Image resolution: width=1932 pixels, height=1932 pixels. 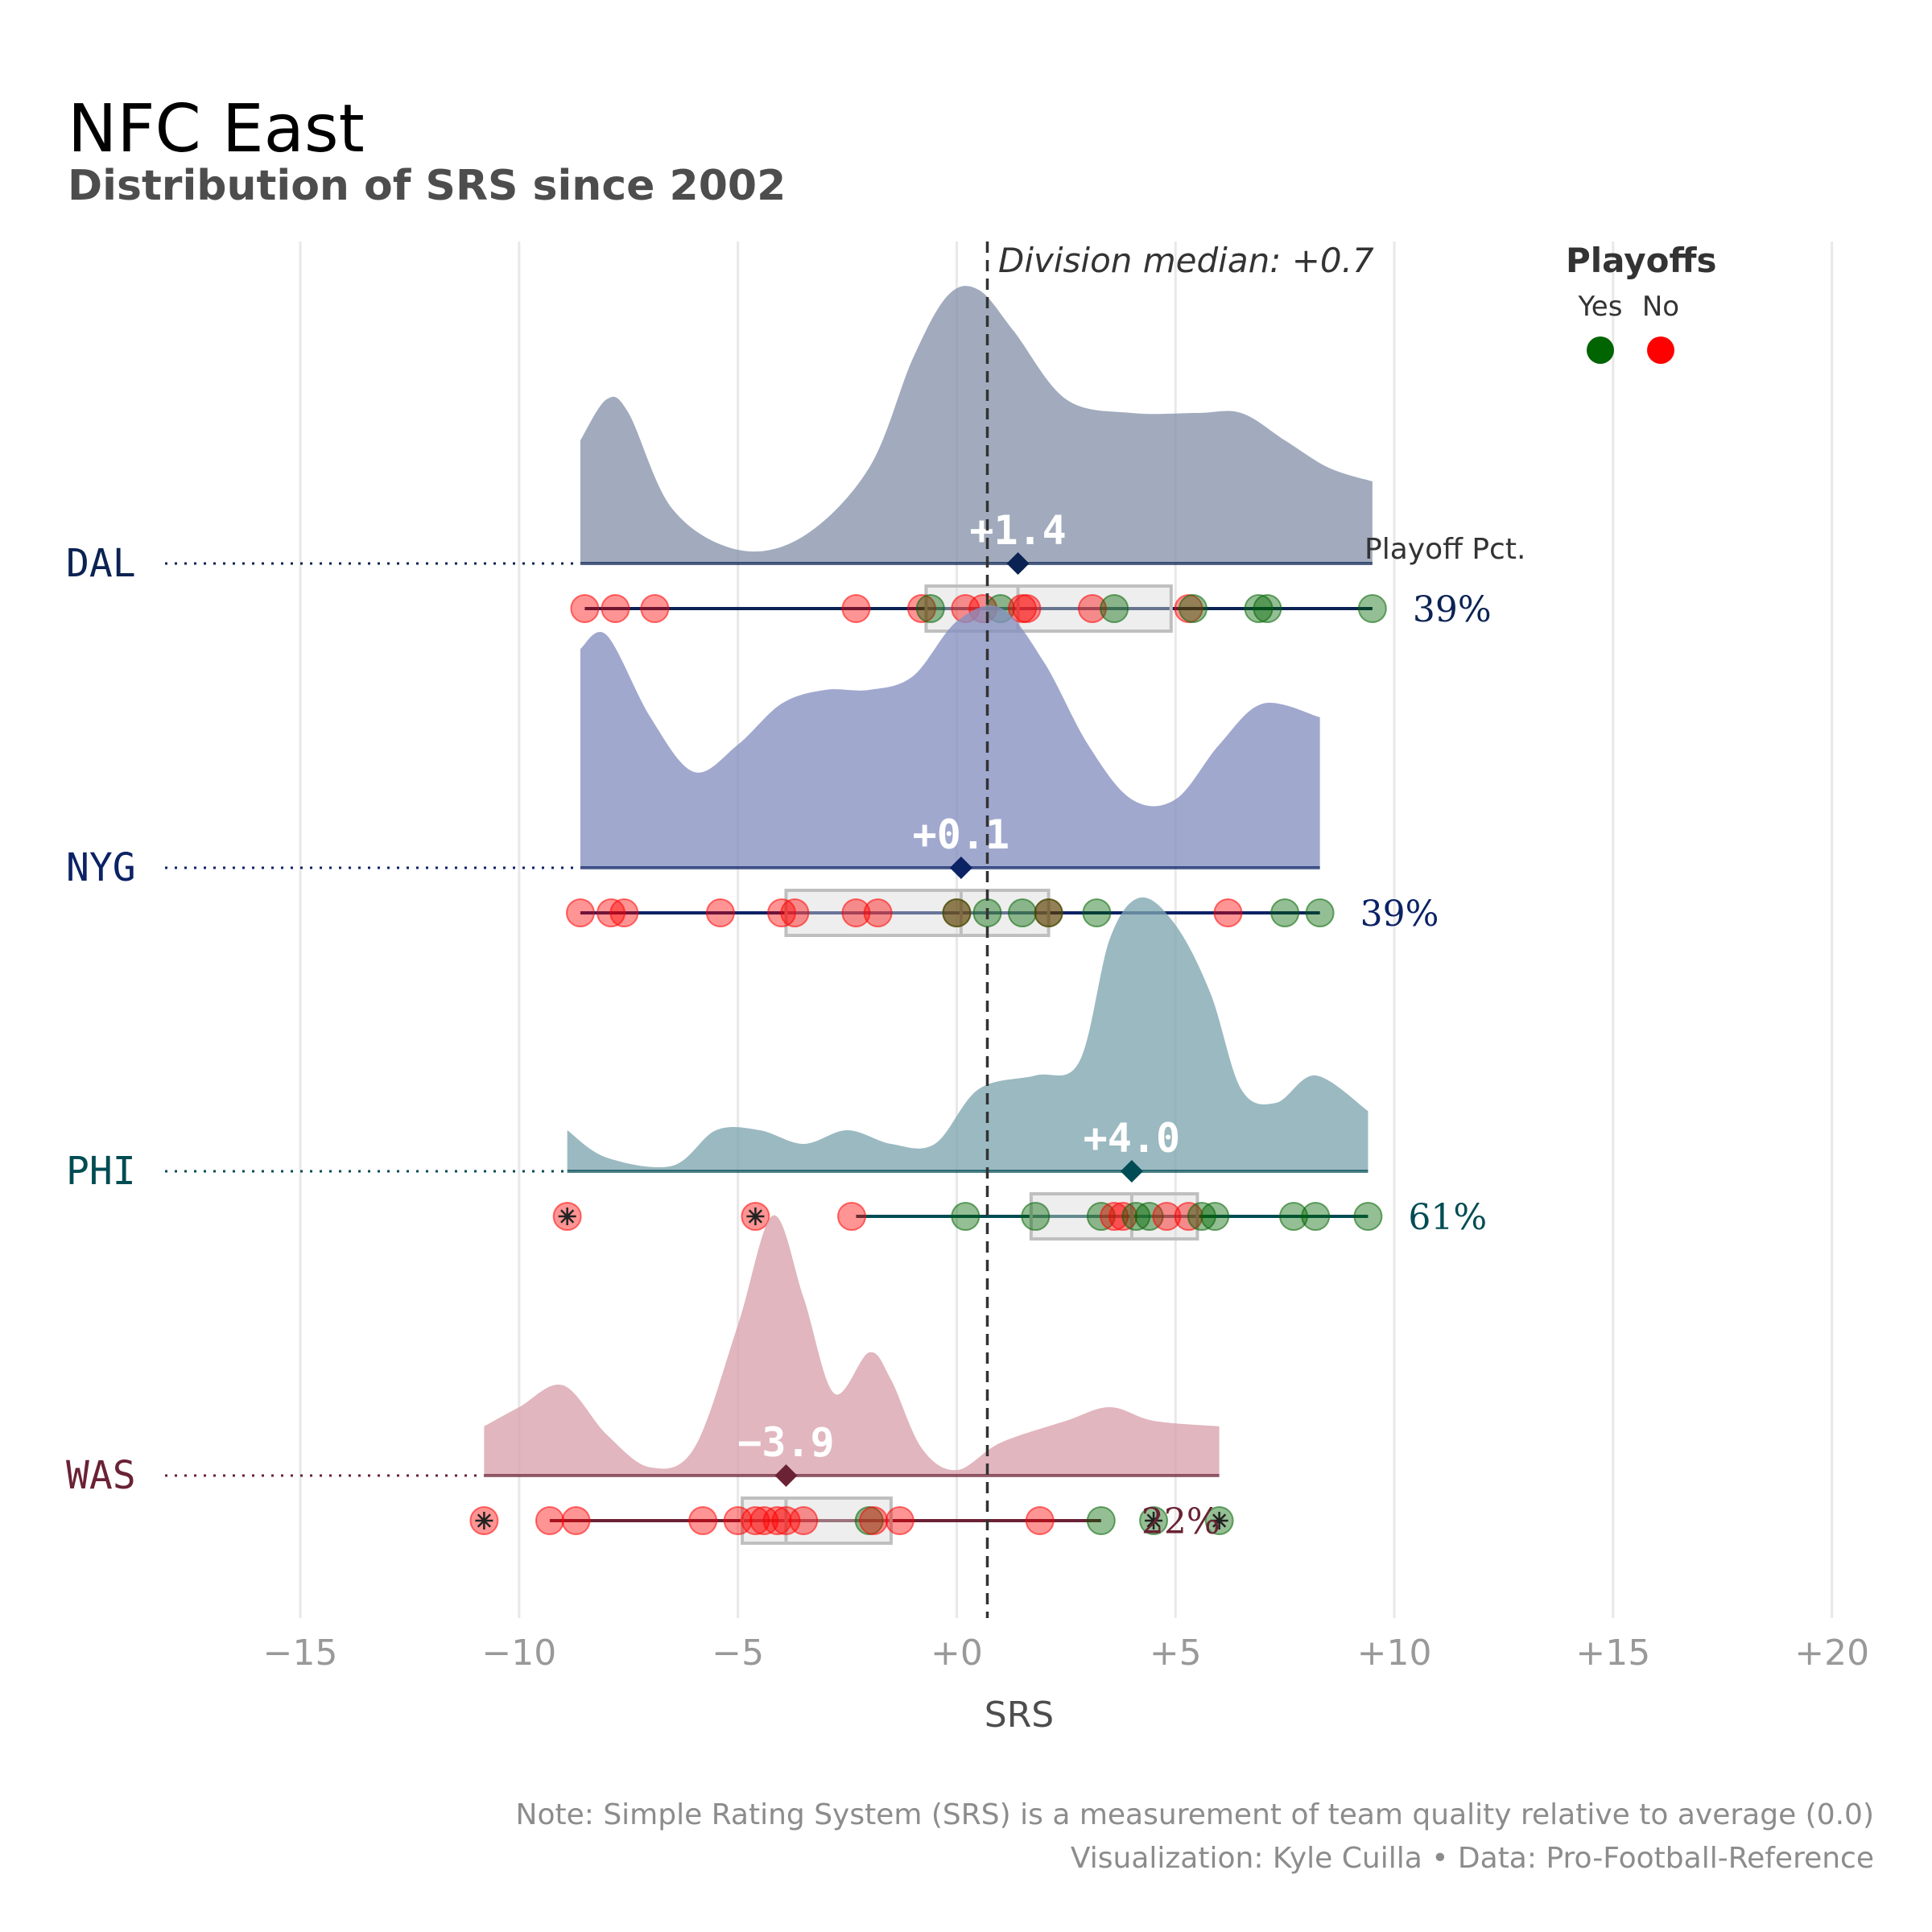 I want to click on median-value-label: +4.0, so click(x=1132, y=1138).